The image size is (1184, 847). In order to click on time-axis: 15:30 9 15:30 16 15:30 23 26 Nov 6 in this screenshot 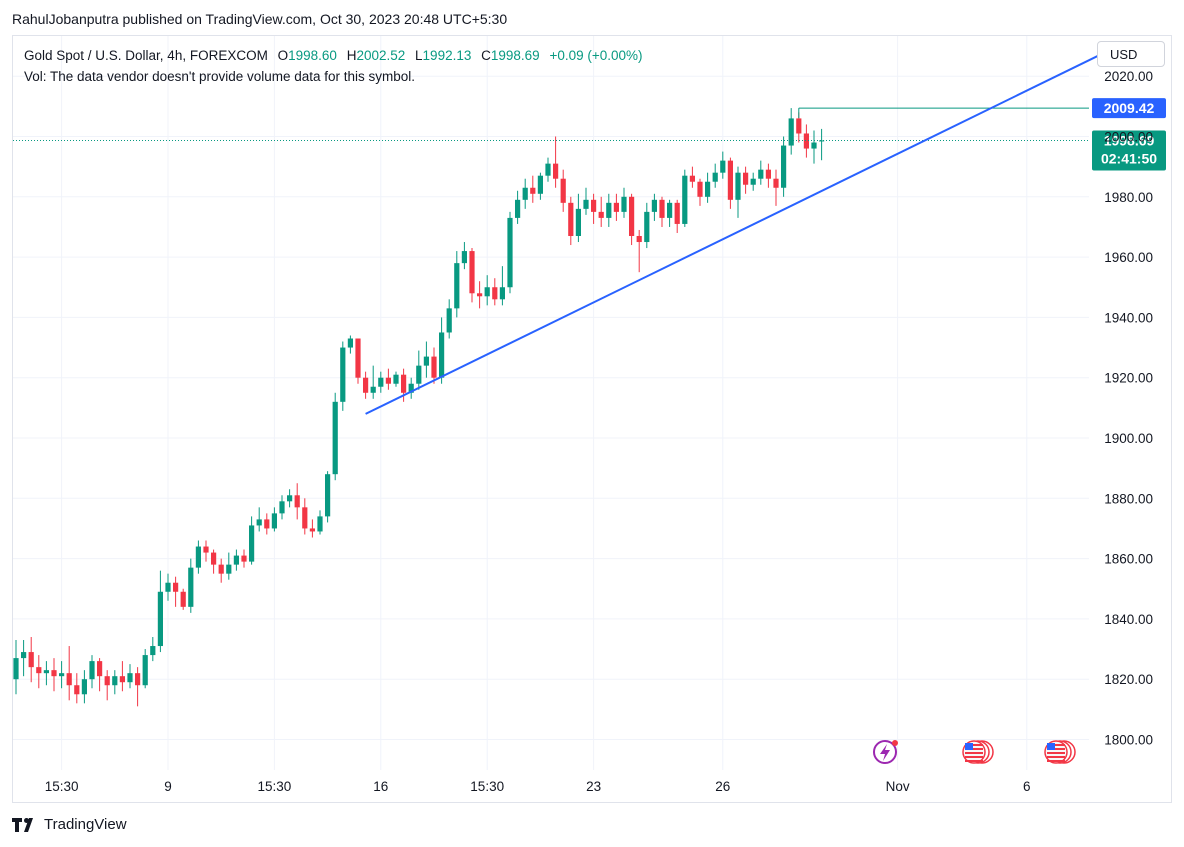, I will do `click(538, 786)`.